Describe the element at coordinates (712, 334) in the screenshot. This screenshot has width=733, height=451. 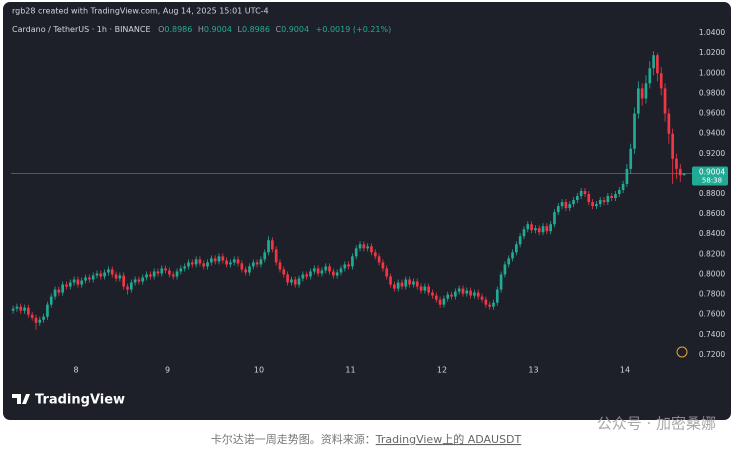
I see `y-tick-label: 0.7400` at that location.